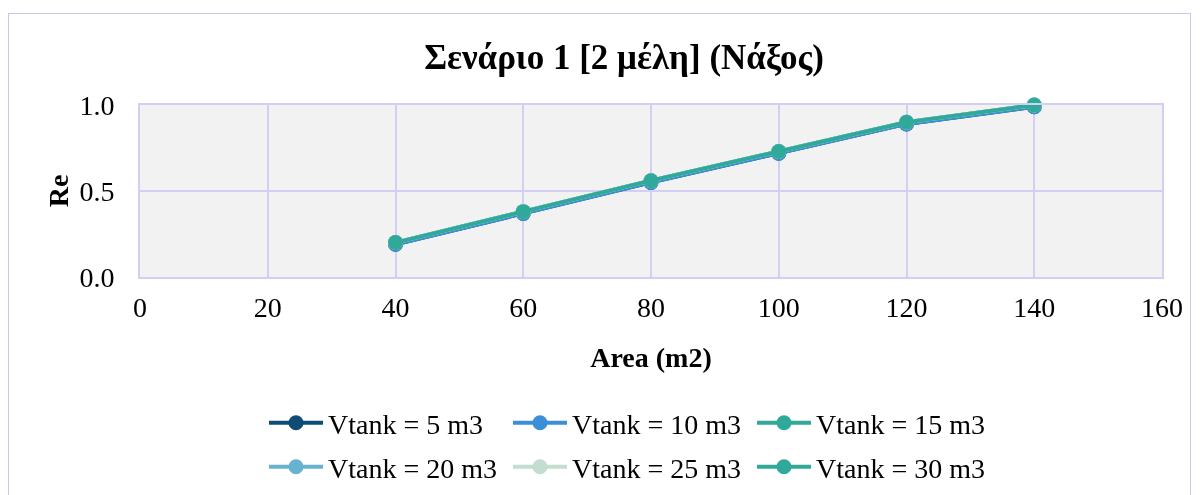 Image resolution: width=1200 pixels, height=495 pixels. Describe the element at coordinates (778, 307) in the screenshot. I see `x-tick-label: 100` at that location.